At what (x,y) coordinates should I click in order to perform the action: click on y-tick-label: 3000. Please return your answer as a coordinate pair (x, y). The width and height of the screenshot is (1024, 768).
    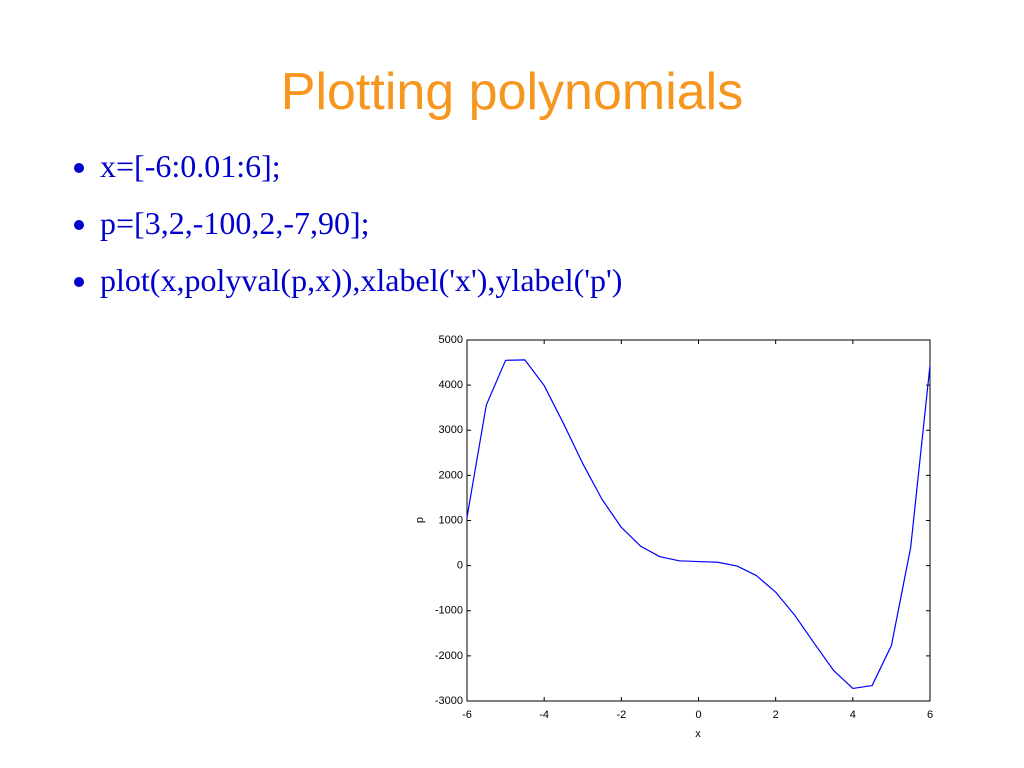
    Looking at the image, I should click on (451, 430).